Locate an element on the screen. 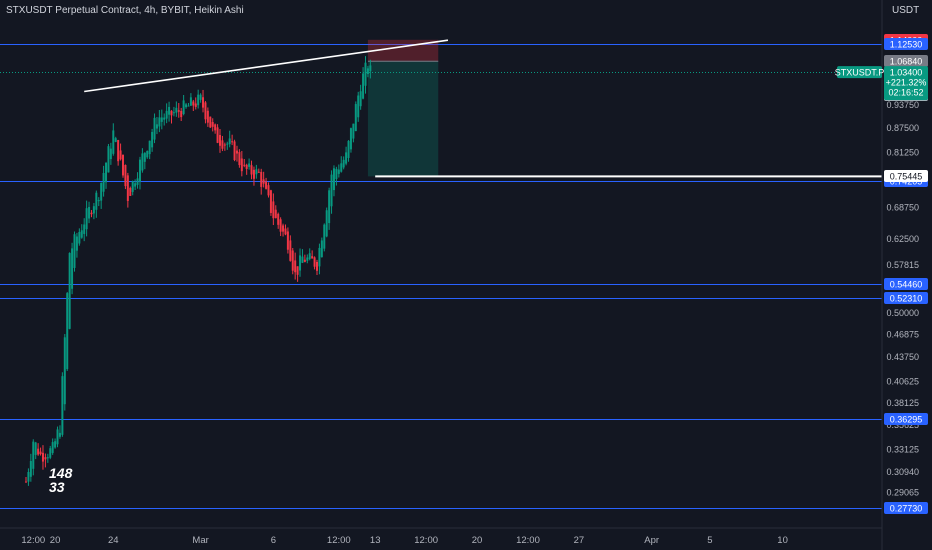 This screenshot has width=932, height=550. price-tick-label: 0.62500 is located at coordinates (902, 239).